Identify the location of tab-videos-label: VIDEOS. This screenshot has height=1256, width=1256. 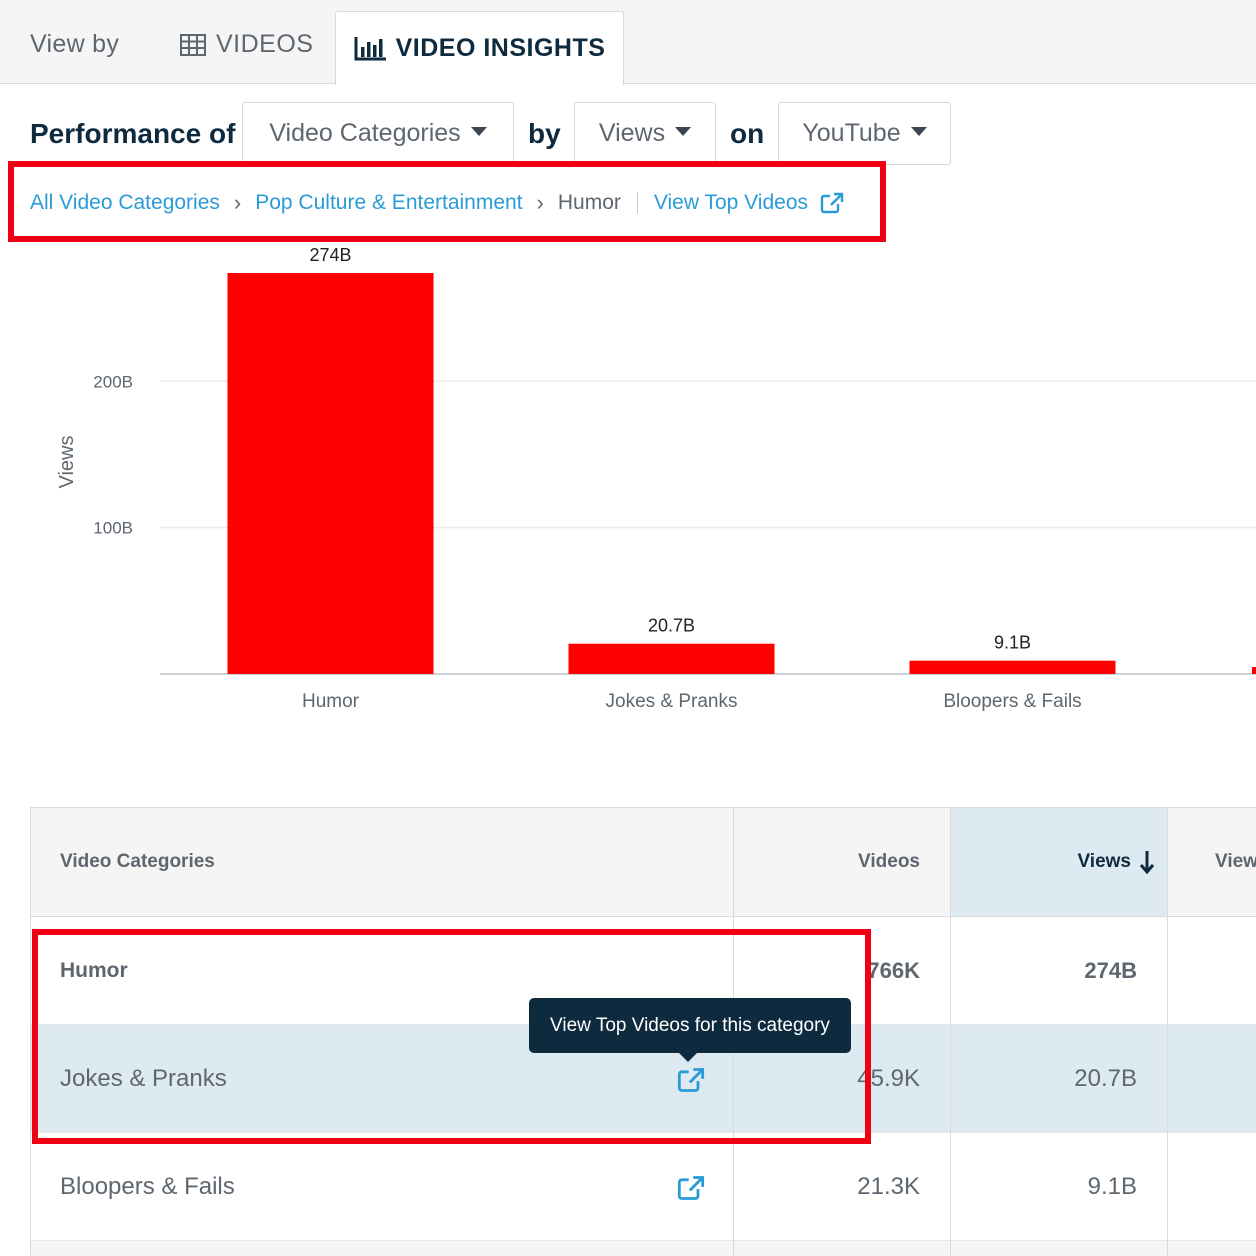
(265, 44).